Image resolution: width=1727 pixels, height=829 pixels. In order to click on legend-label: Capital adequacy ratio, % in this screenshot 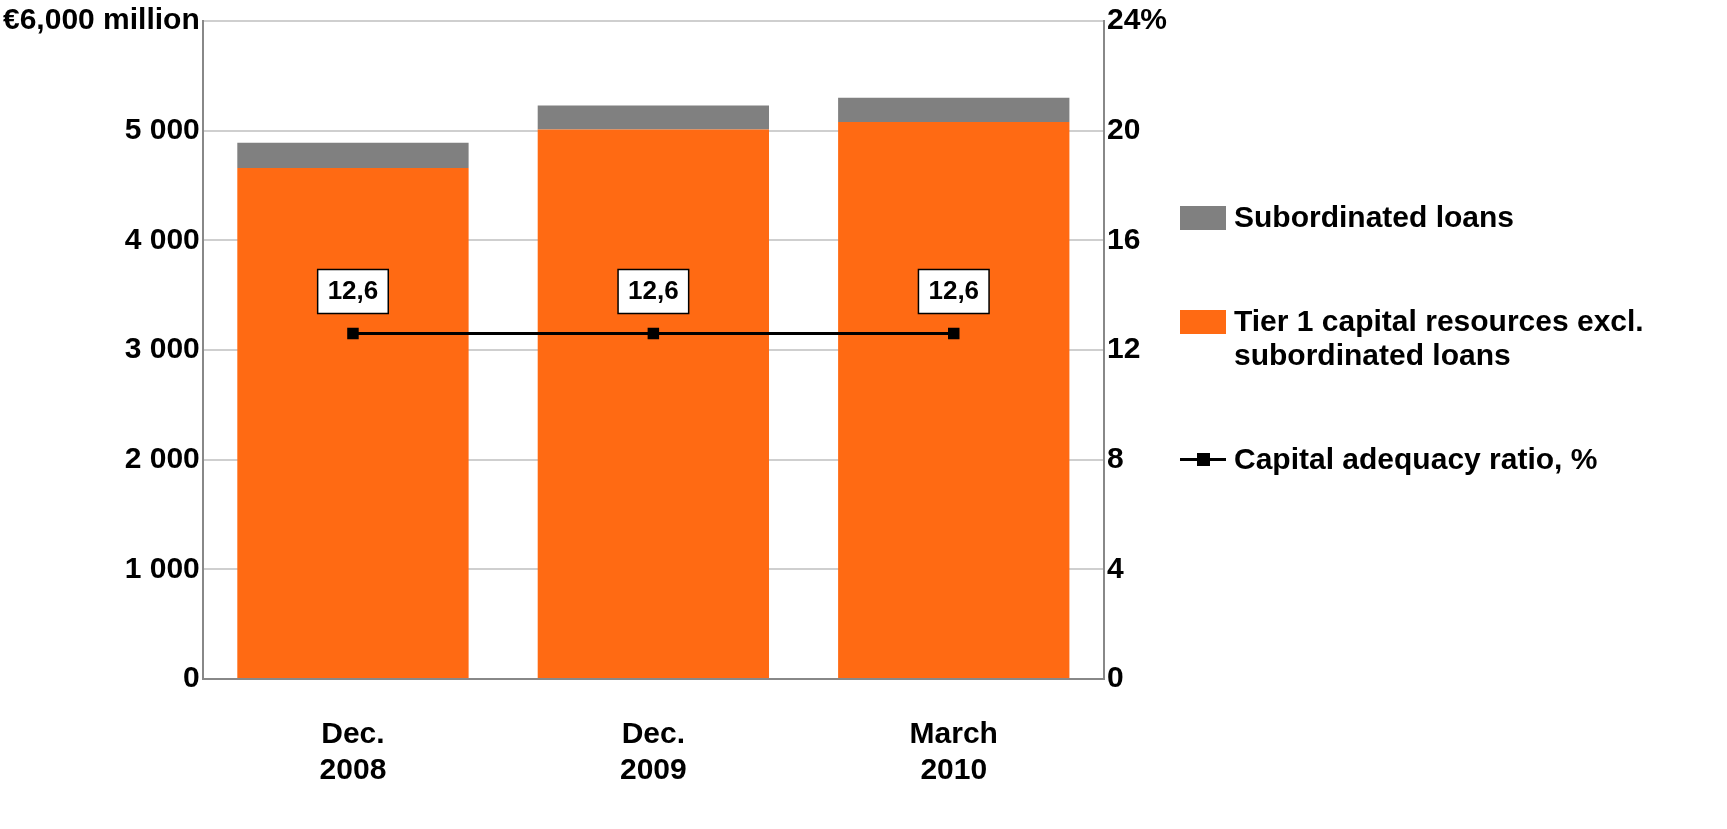, I will do `click(1416, 459)`.